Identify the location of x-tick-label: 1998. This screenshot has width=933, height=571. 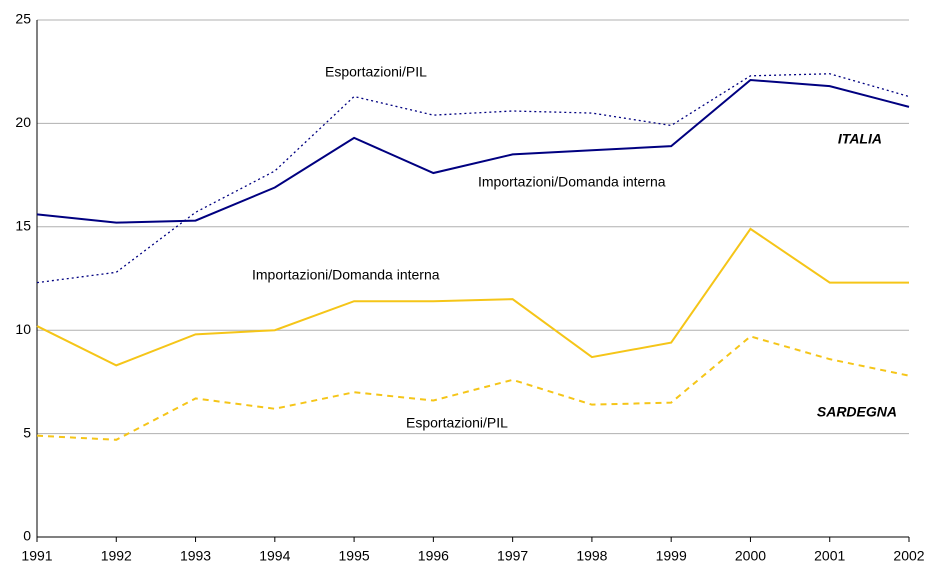
(591, 556).